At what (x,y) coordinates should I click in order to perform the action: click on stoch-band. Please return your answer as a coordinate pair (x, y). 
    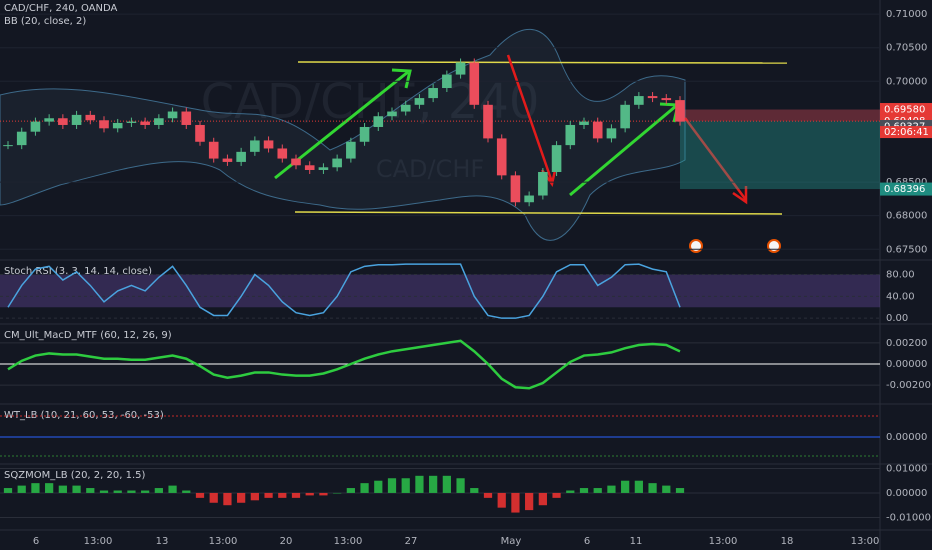
    Looking at the image, I should click on (440, 291).